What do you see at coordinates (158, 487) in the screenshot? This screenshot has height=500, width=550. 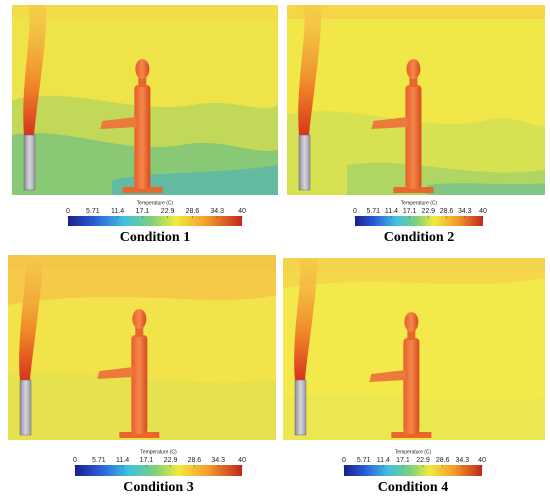 I see `panel-label: Condition 3` at bounding box center [158, 487].